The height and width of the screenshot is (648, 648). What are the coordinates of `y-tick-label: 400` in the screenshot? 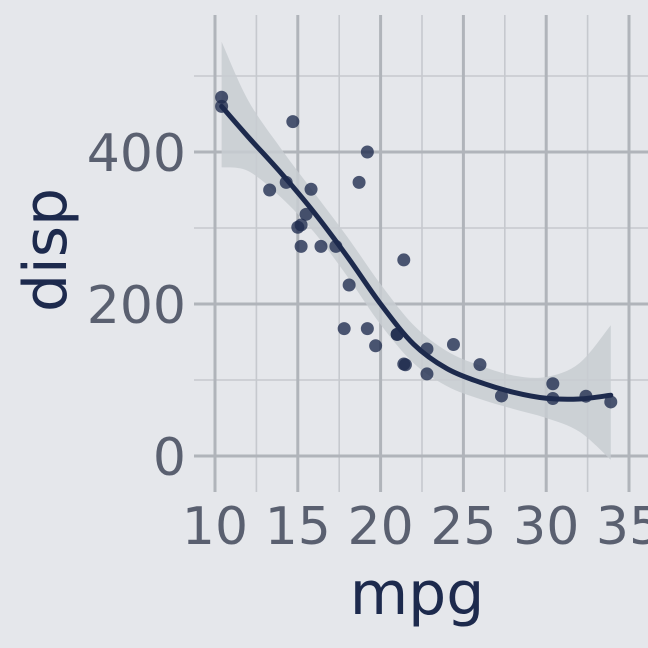 It's located at (136, 154).